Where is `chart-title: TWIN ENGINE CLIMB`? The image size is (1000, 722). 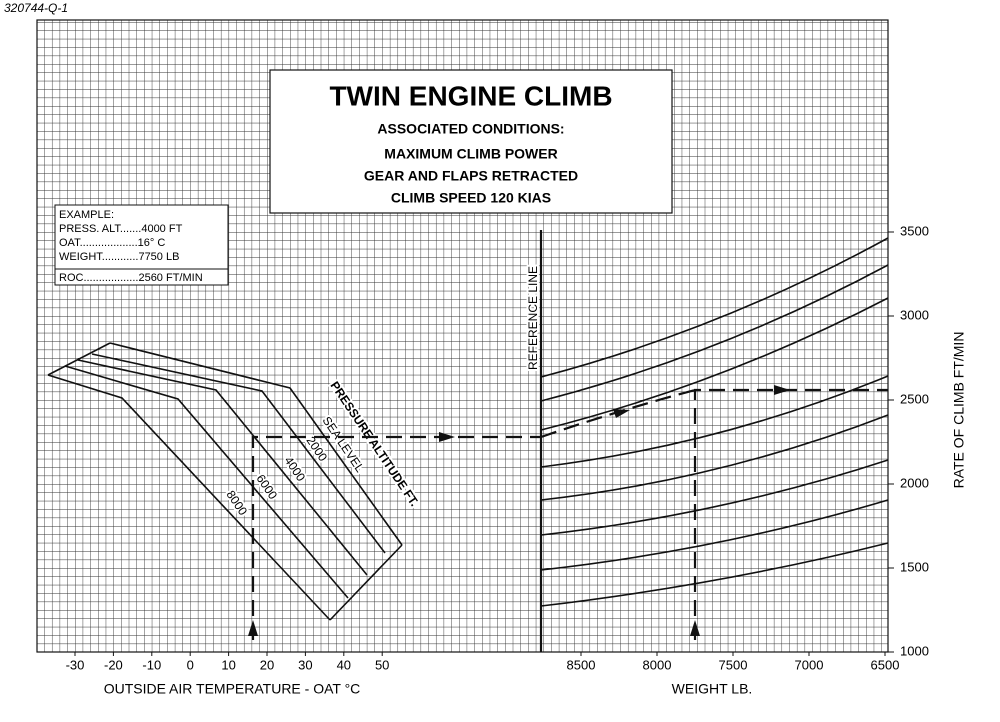 chart-title: TWIN ENGINE CLIMB is located at coordinates (470, 95).